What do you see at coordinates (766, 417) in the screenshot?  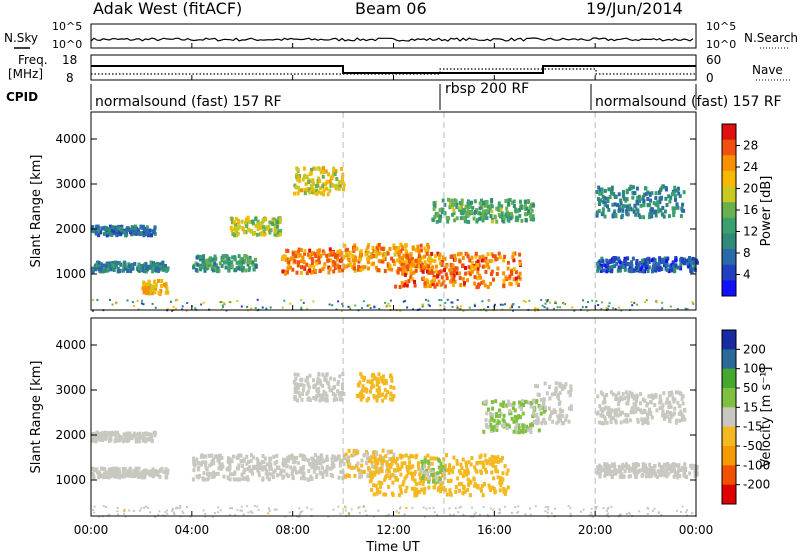 I see `velocity-colorbar-label: Velocity [m s⁻¹]` at bounding box center [766, 417].